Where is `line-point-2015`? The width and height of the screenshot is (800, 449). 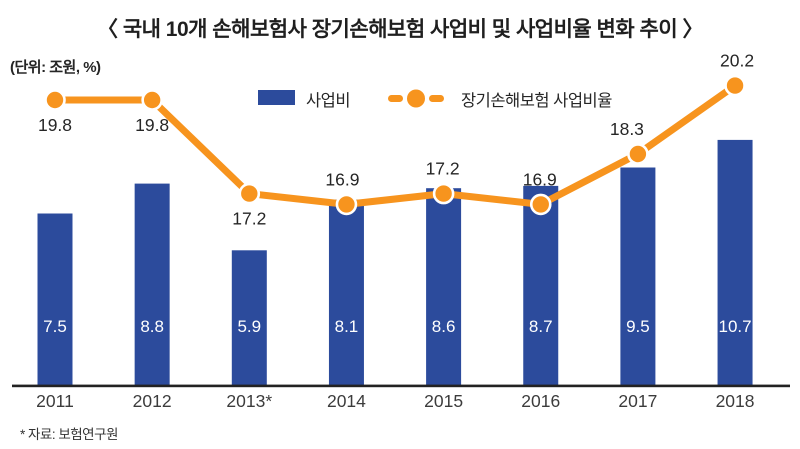
line-point-2015 is located at coordinates (443, 193).